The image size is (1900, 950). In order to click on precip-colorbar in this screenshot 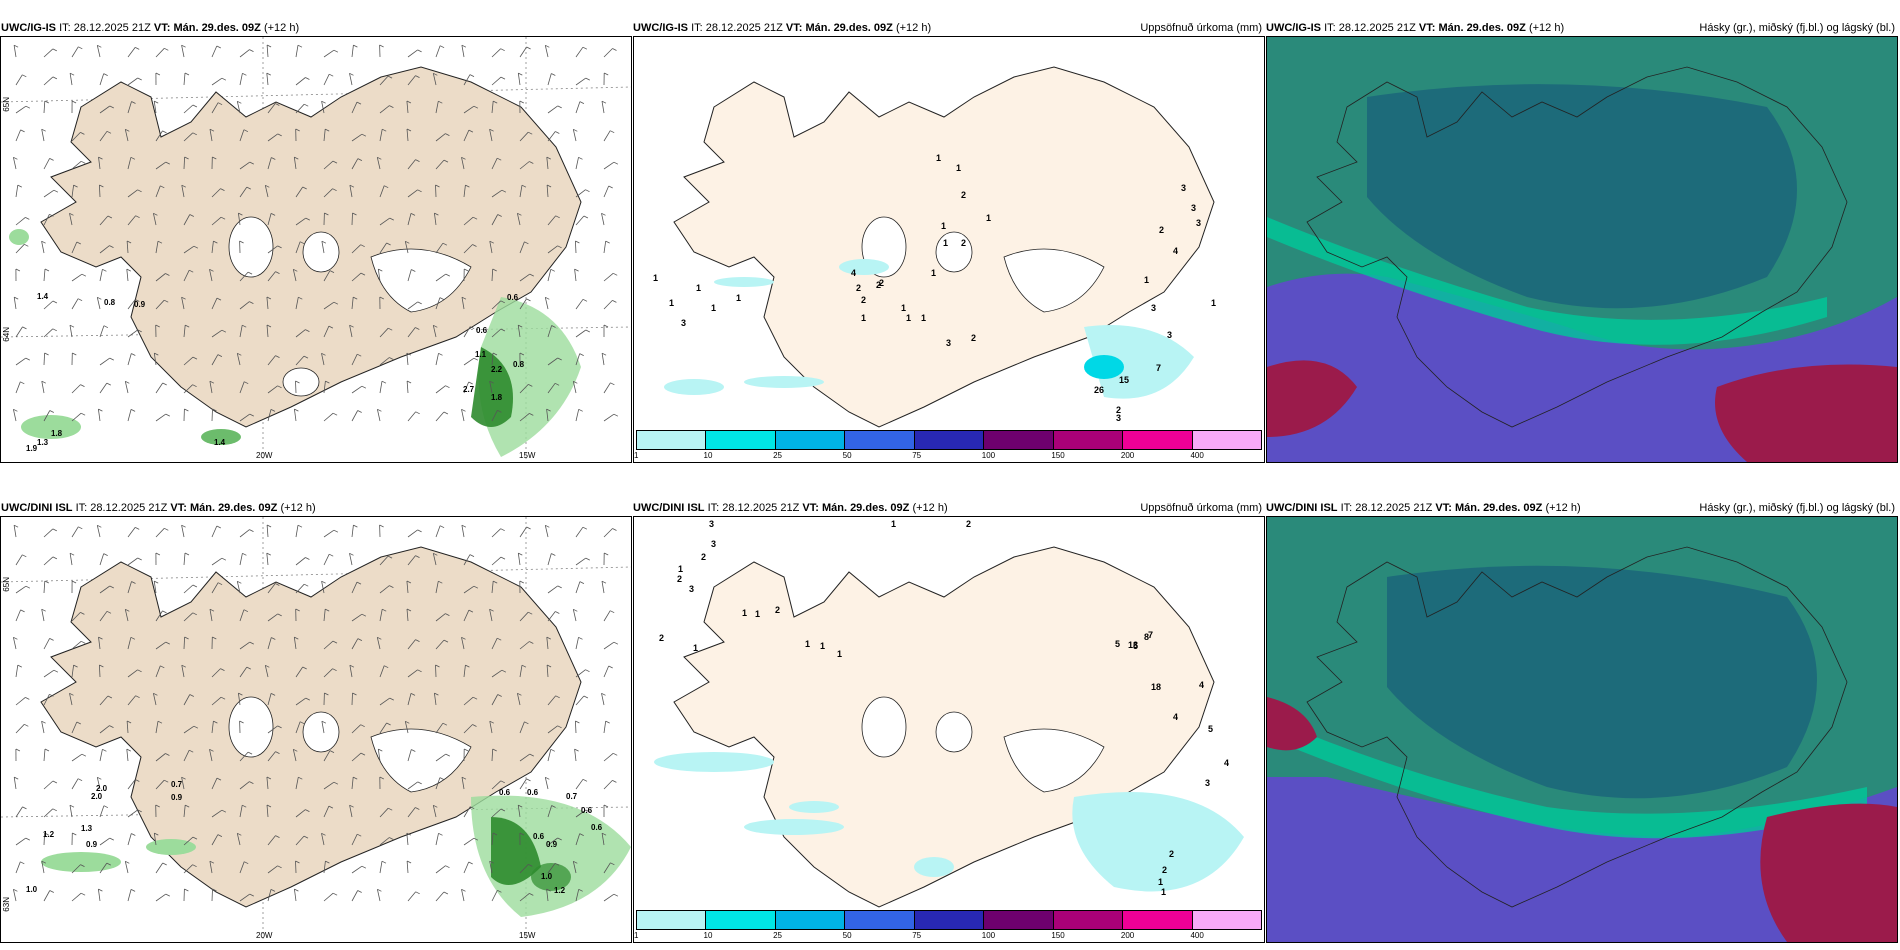, I will do `click(949, 440)`.